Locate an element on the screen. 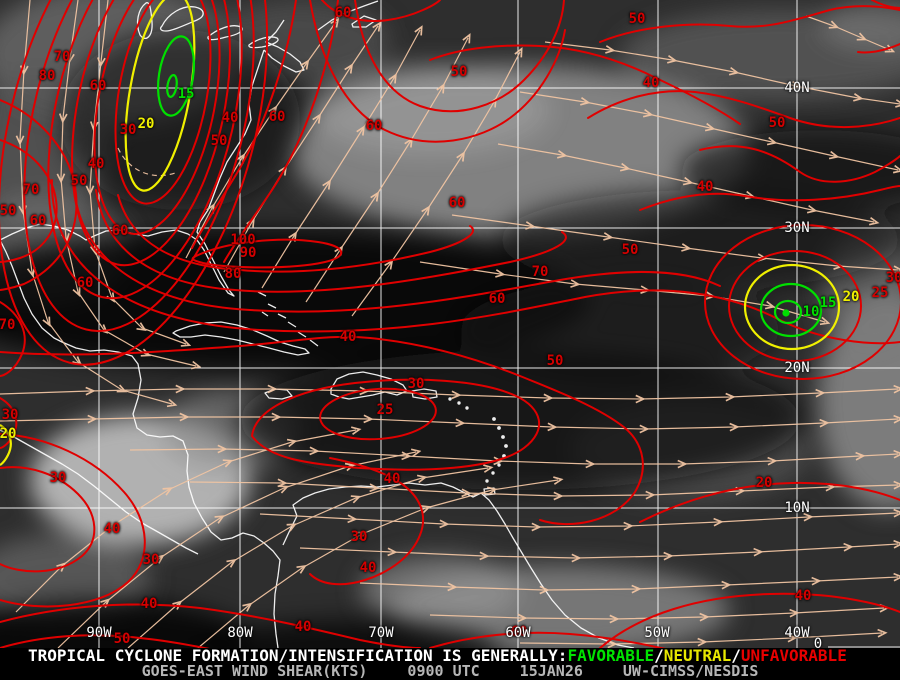 The height and width of the screenshot is (680, 900). contour-label-100: 100 is located at coordinates (243, 240).